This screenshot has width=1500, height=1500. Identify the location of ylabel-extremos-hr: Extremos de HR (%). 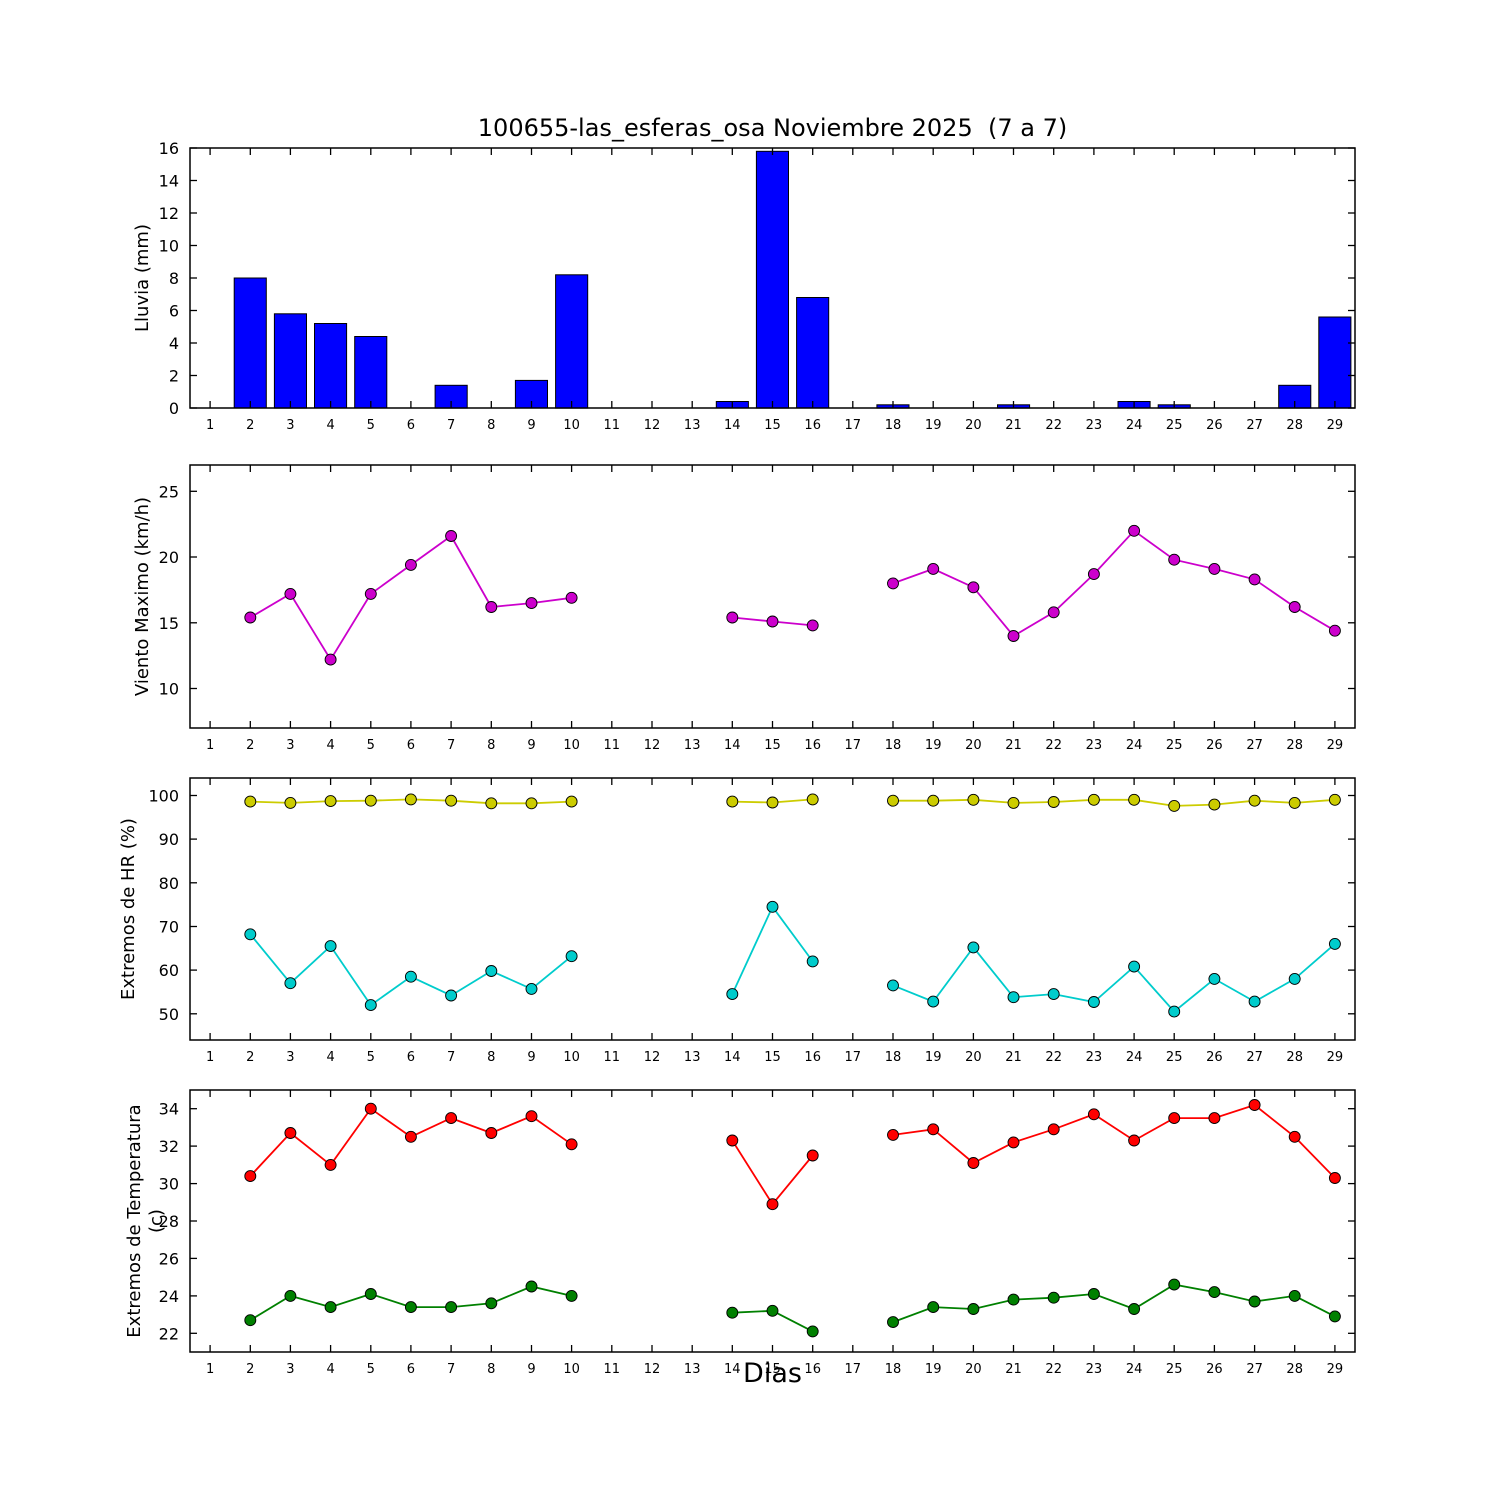
(128, 909).